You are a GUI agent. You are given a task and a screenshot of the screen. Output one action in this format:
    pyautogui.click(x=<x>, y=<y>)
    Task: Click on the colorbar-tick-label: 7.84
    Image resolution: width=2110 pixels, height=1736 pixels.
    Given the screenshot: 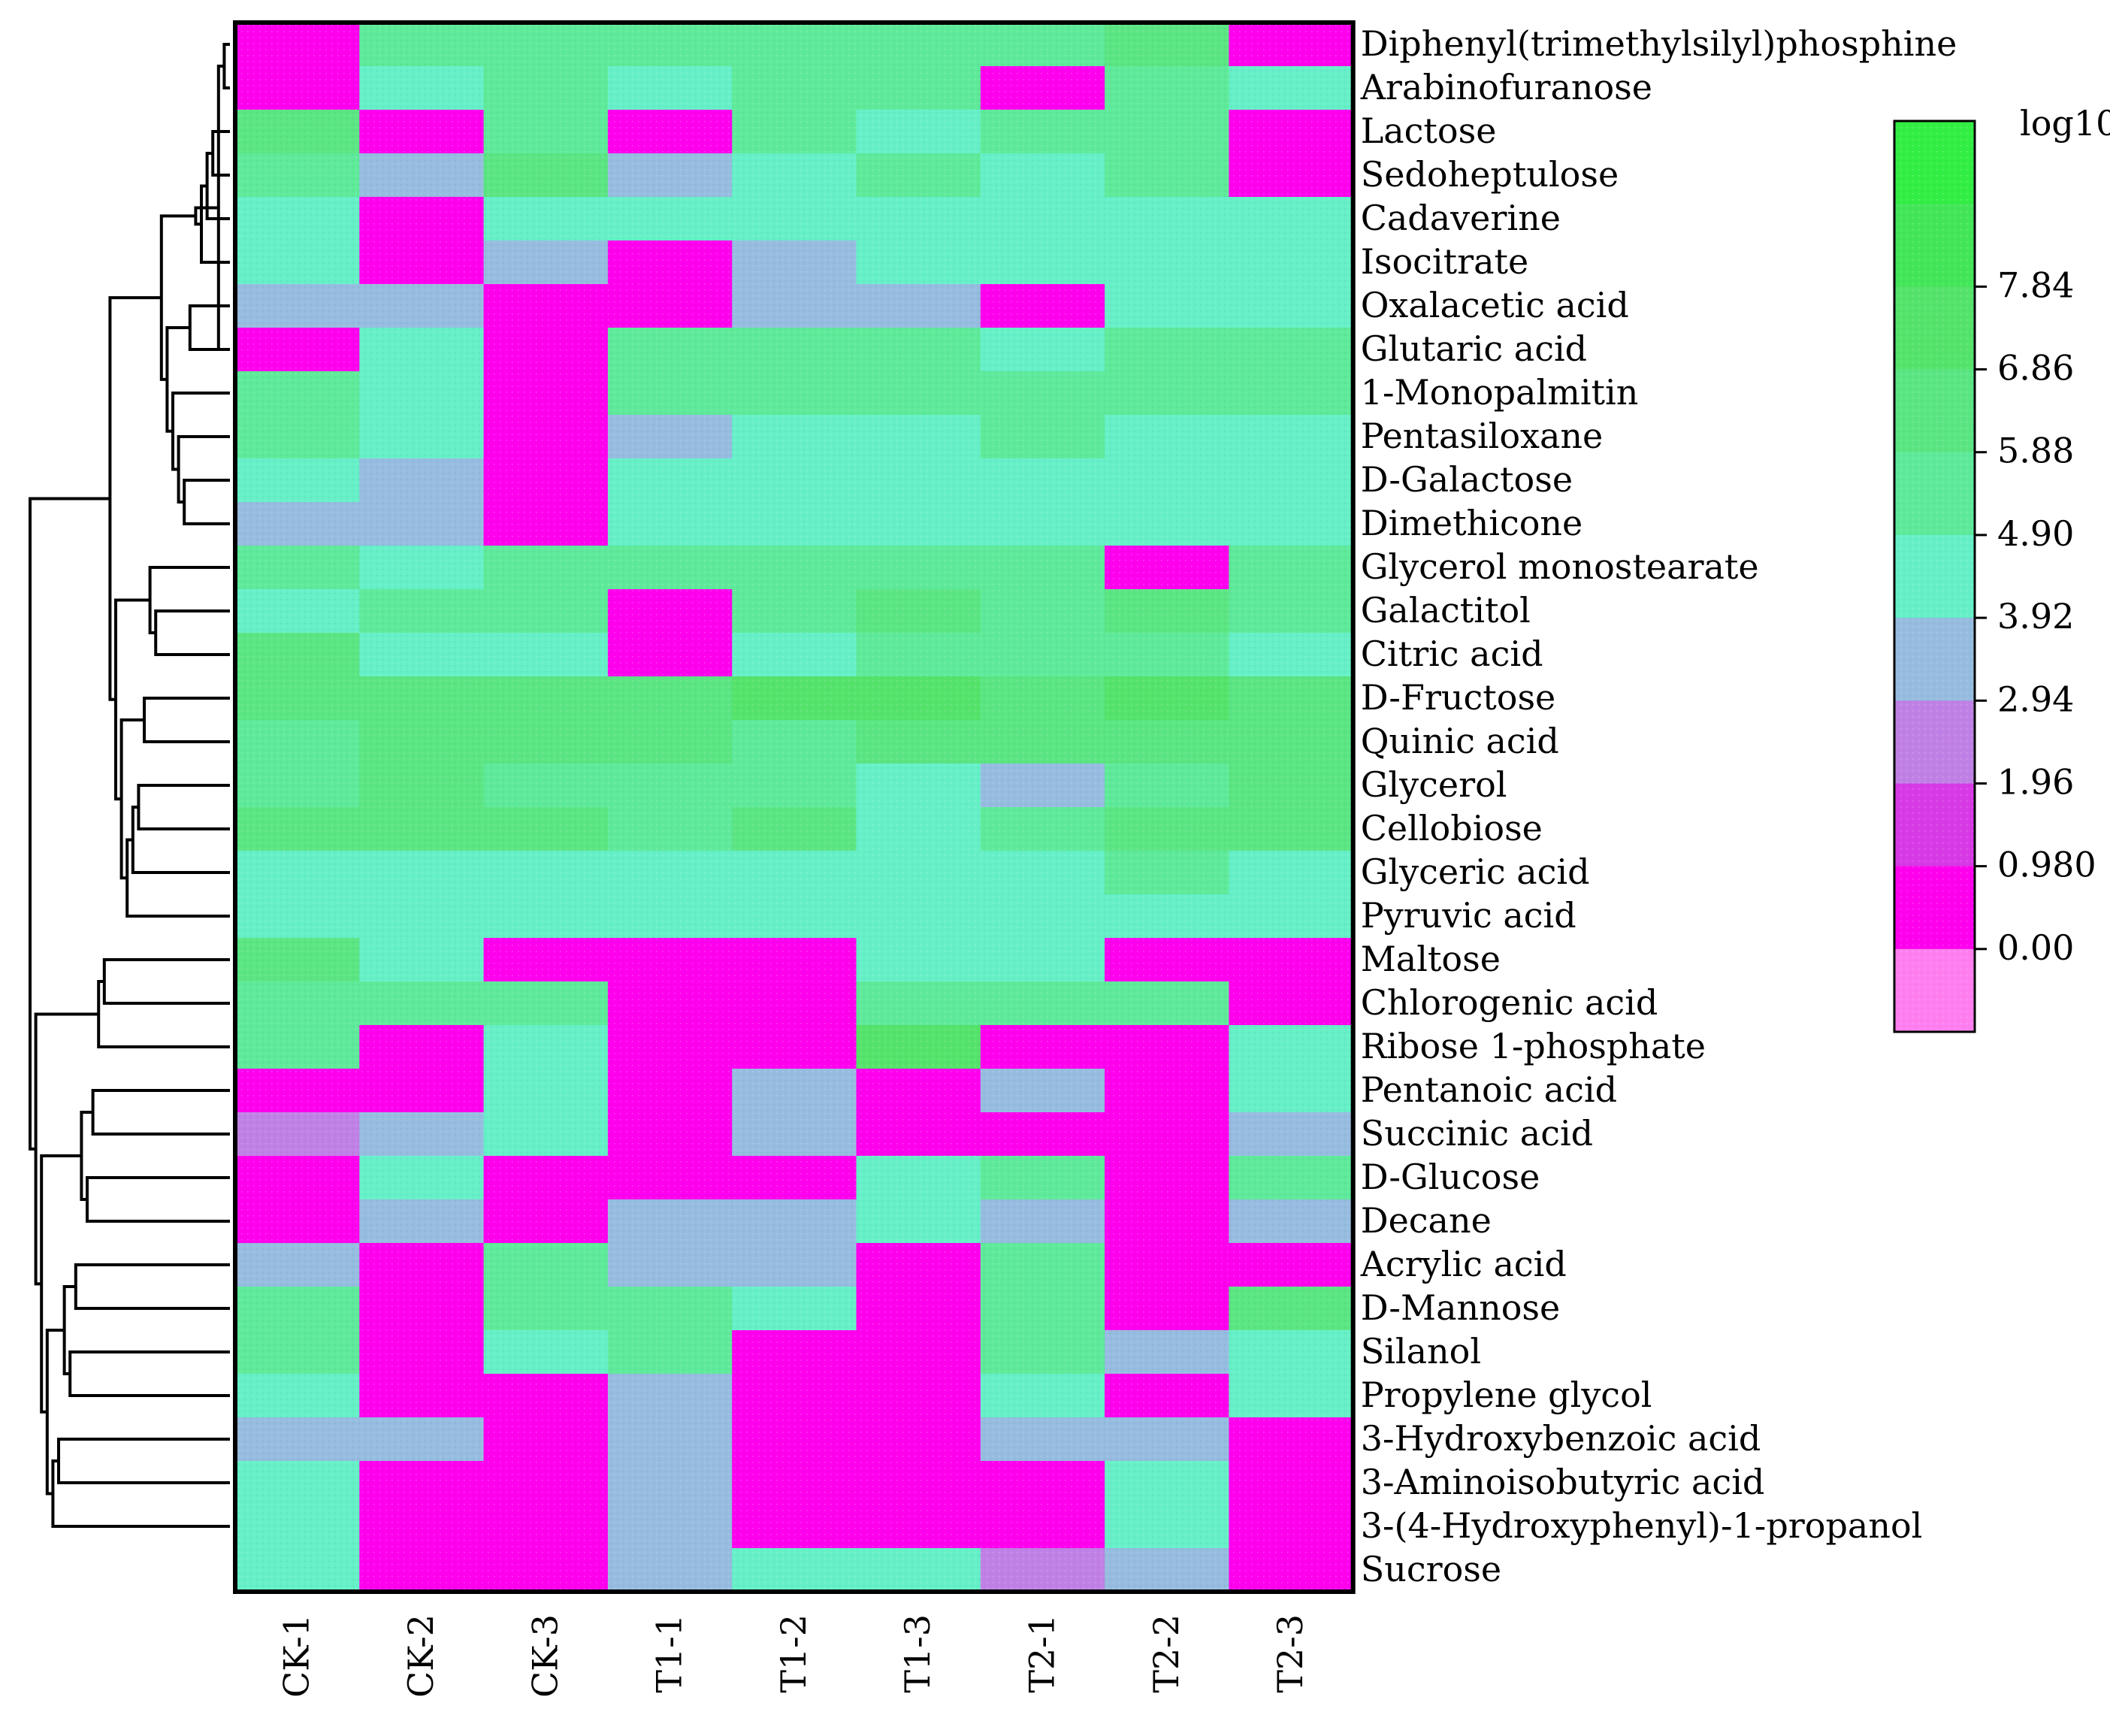 What is the action you would take?
    pyautogui.click(x=2035, y=285)
    